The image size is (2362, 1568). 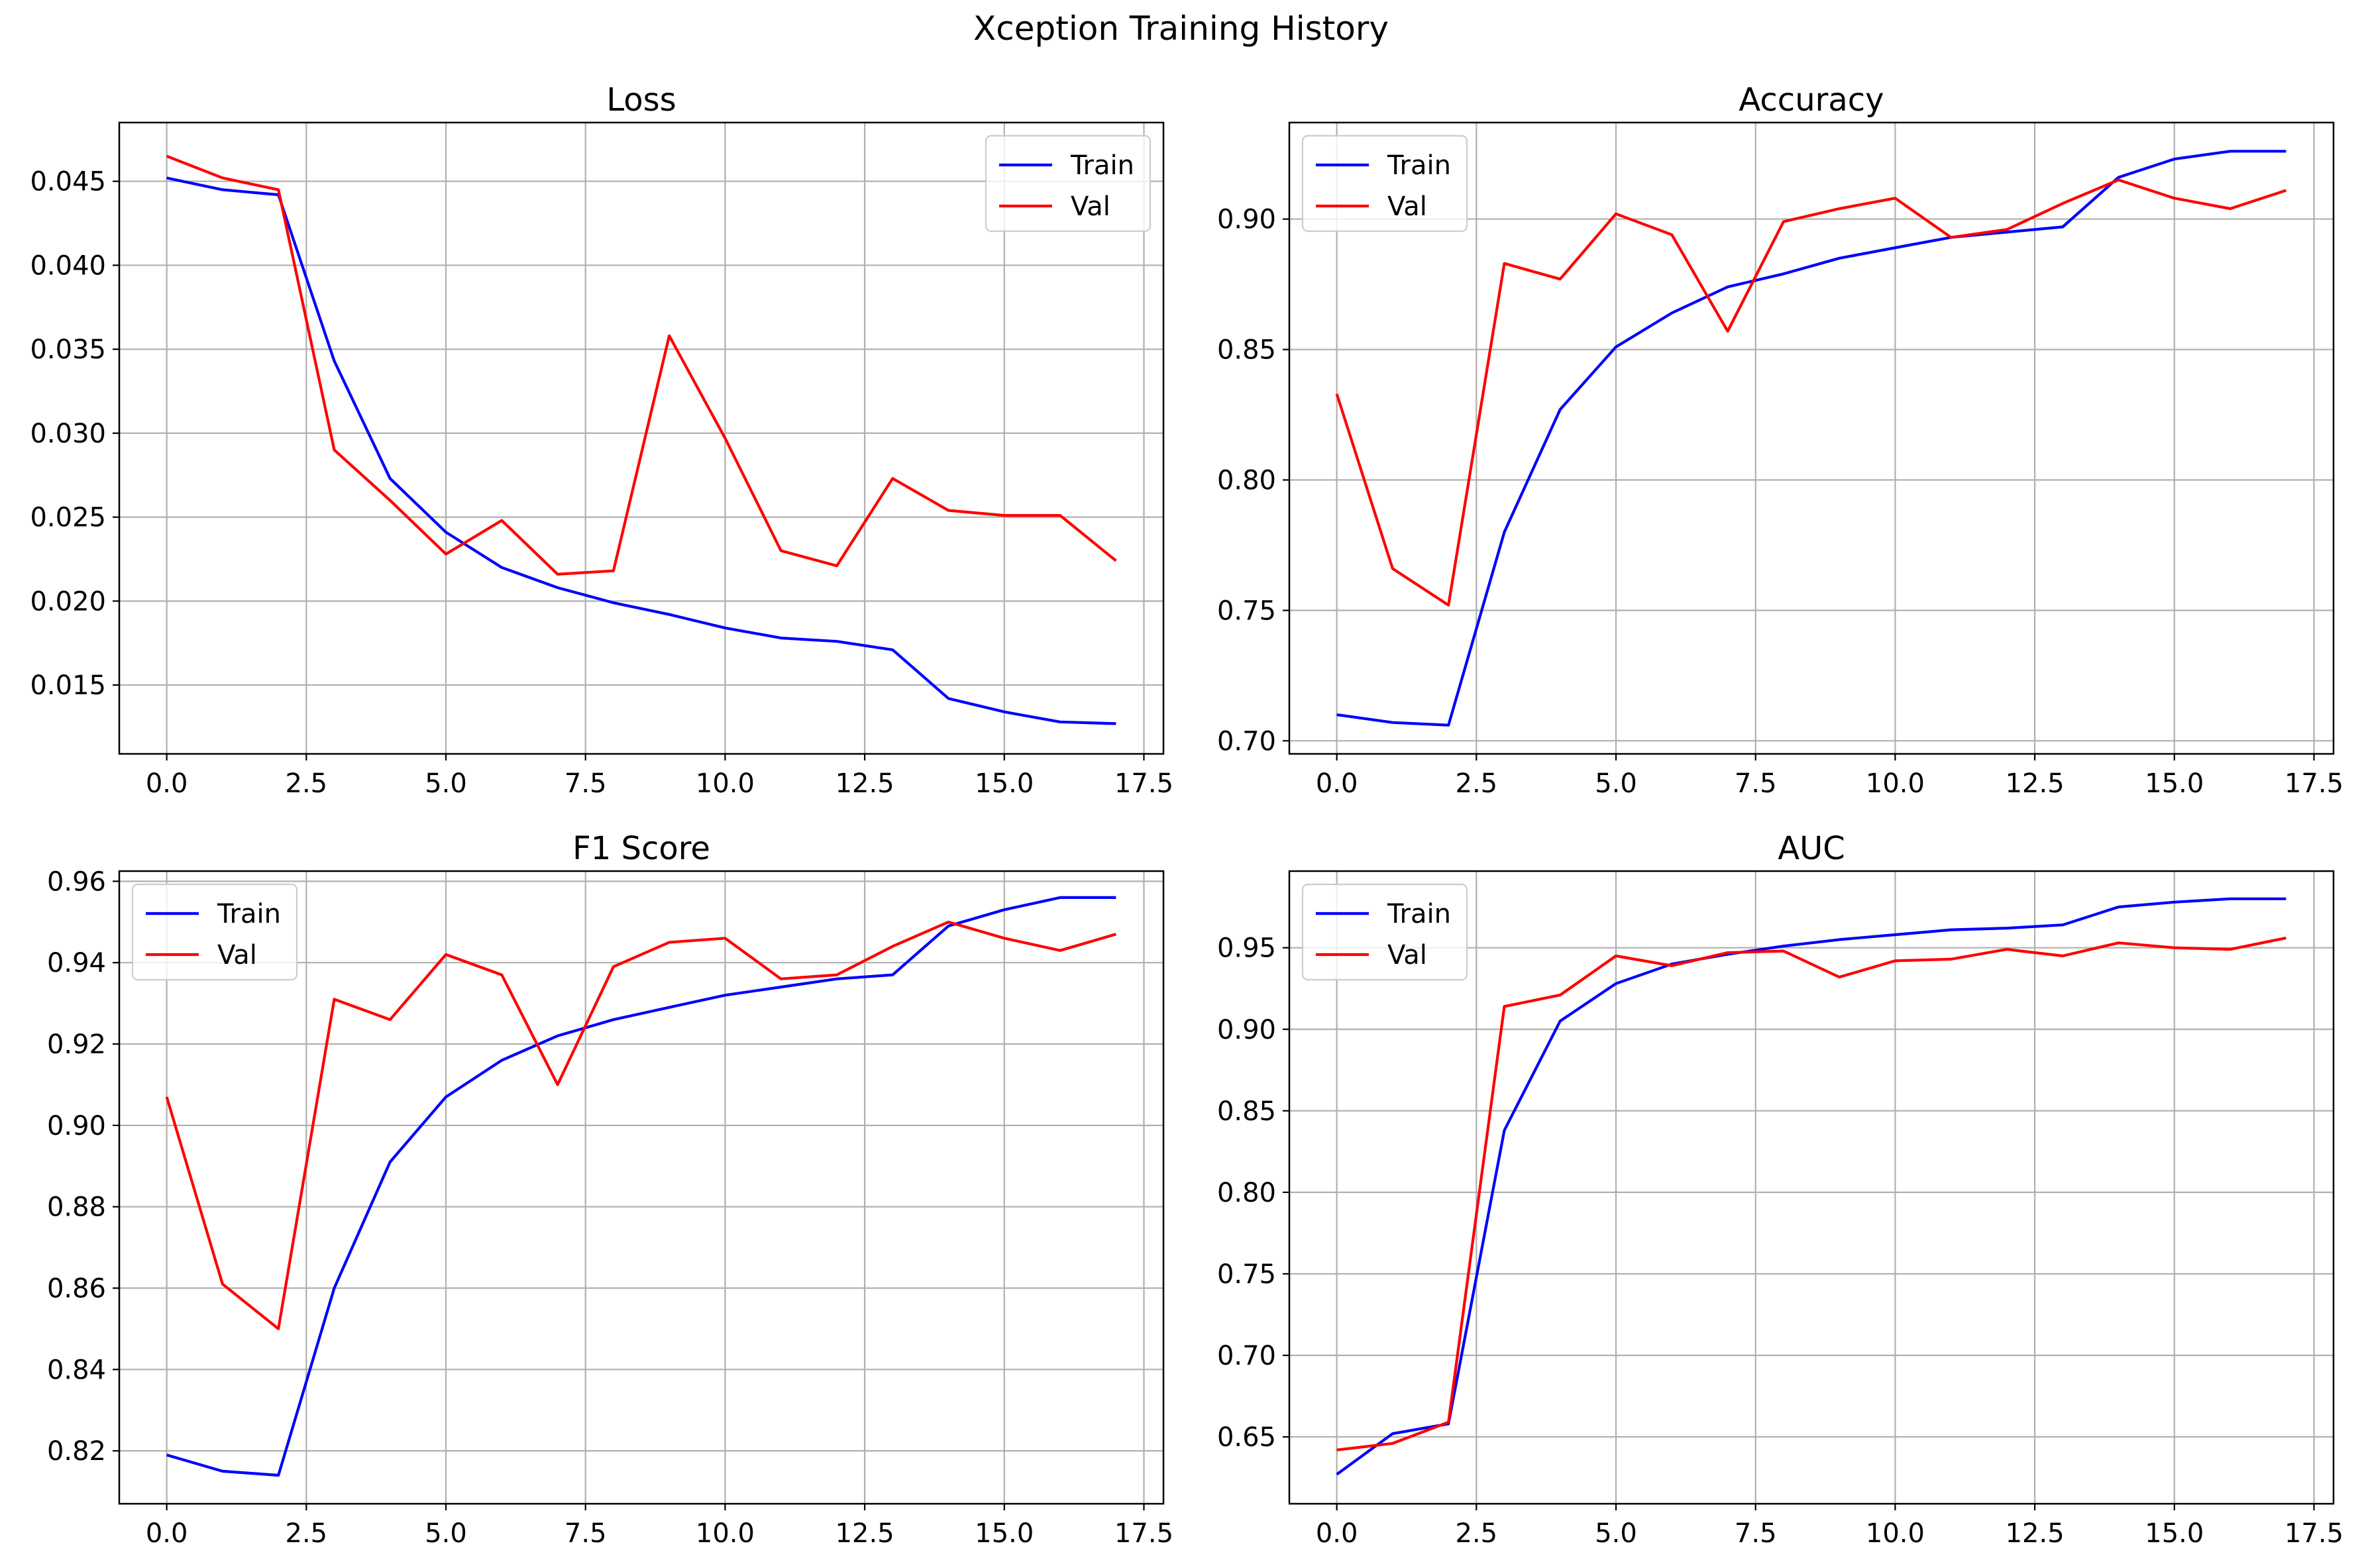 What do you see at coordinates (76, 1207) in the screenshot?
I see `y-tick-label: 0.88` at bounding box center [76, 1207].